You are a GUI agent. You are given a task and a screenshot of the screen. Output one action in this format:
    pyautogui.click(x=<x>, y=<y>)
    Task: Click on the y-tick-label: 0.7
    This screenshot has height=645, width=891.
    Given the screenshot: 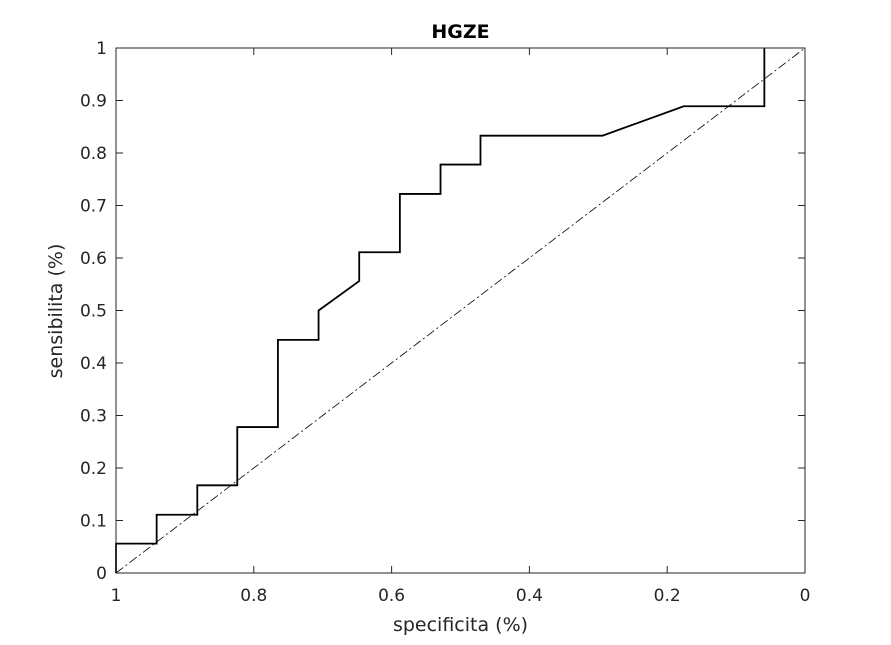 What is the action you would take?
    pyautogui.click(x=93, y=207)
    